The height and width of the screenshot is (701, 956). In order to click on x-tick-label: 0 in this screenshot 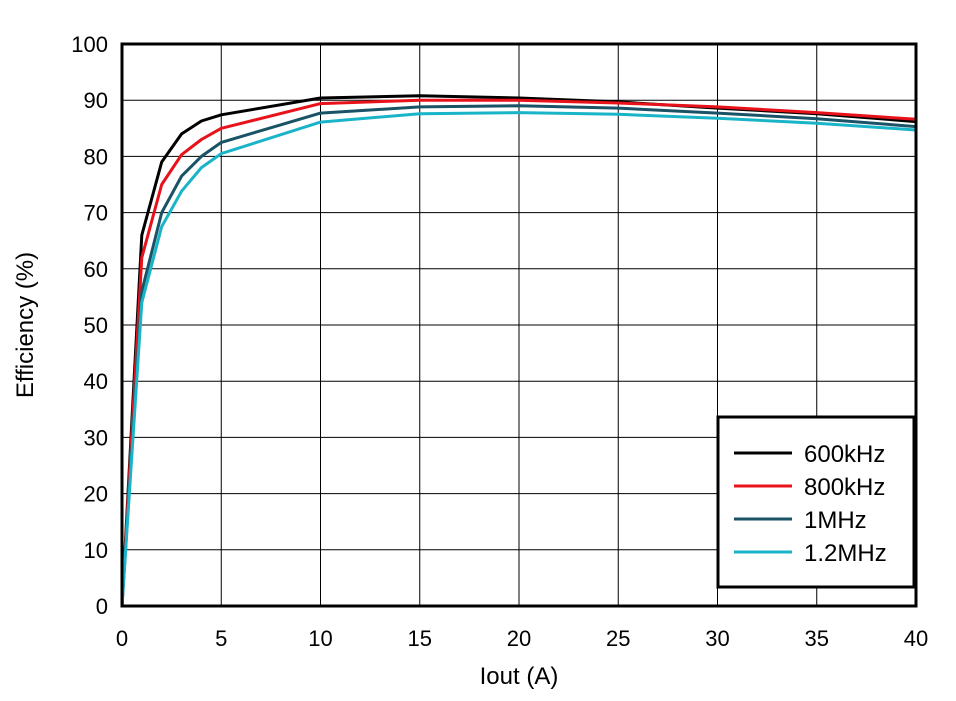, I will do `click(122, 638)`.